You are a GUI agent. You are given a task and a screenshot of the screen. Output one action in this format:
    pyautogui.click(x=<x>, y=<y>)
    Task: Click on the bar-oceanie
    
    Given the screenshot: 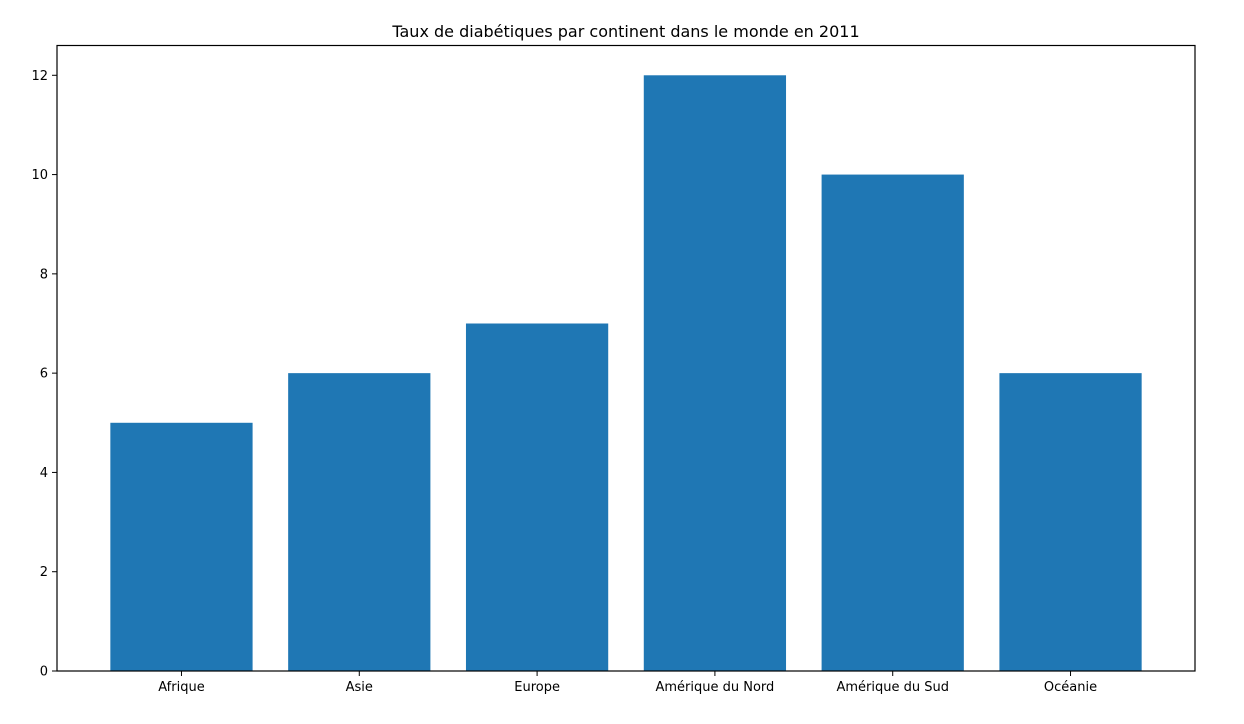 What is the action you would take?
    pyautogui.click(x=1070, y=522)
    